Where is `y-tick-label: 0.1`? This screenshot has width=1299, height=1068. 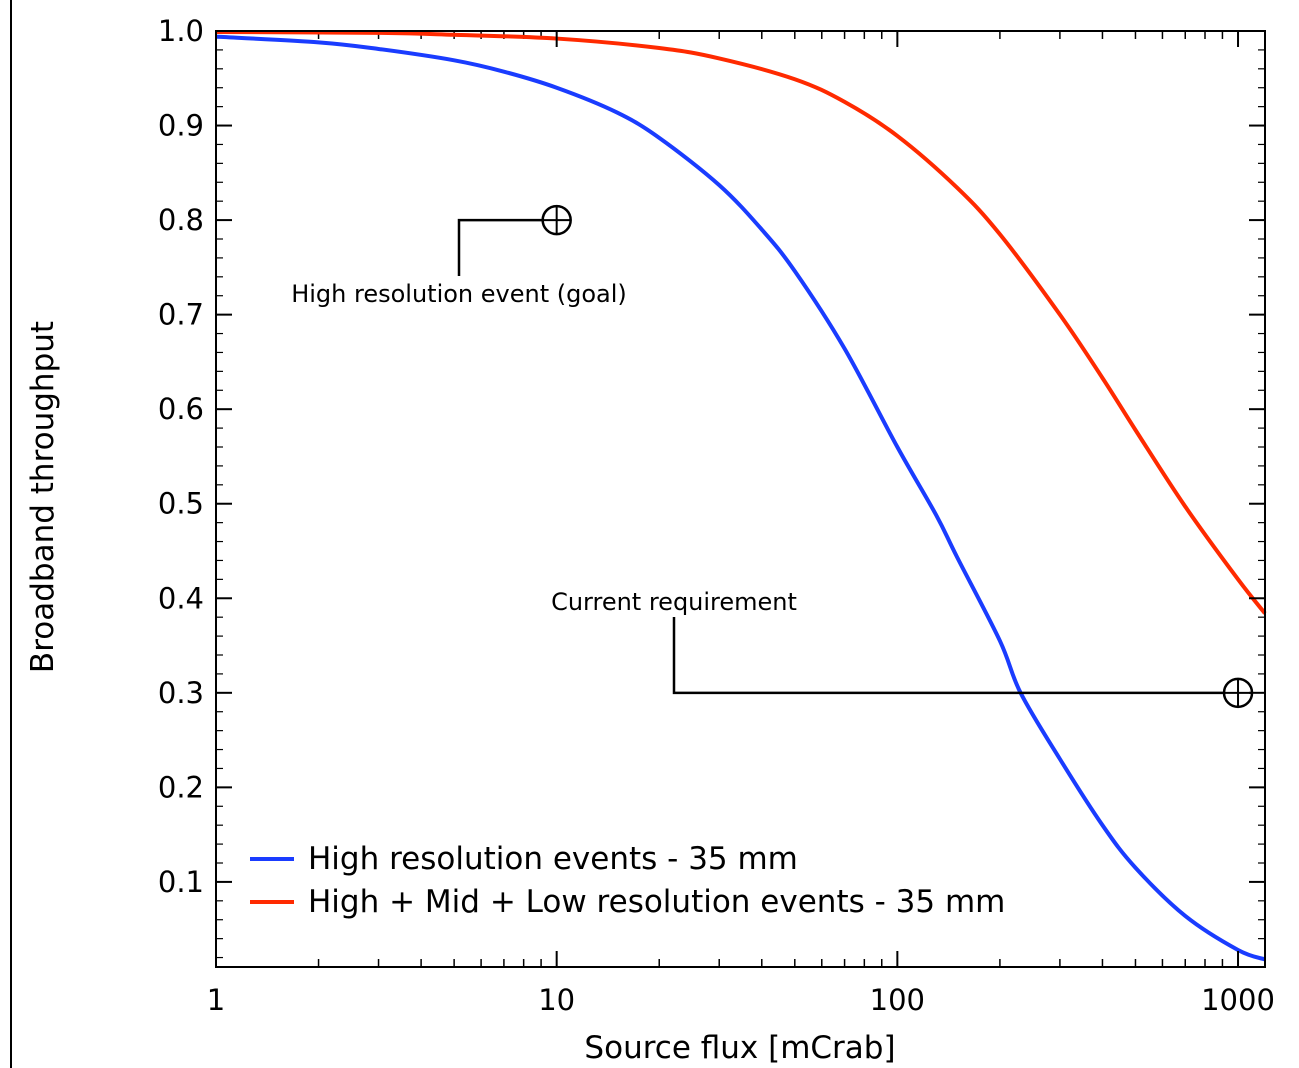
y-tick-label: 0.1 is located at coordinates (181, 882).